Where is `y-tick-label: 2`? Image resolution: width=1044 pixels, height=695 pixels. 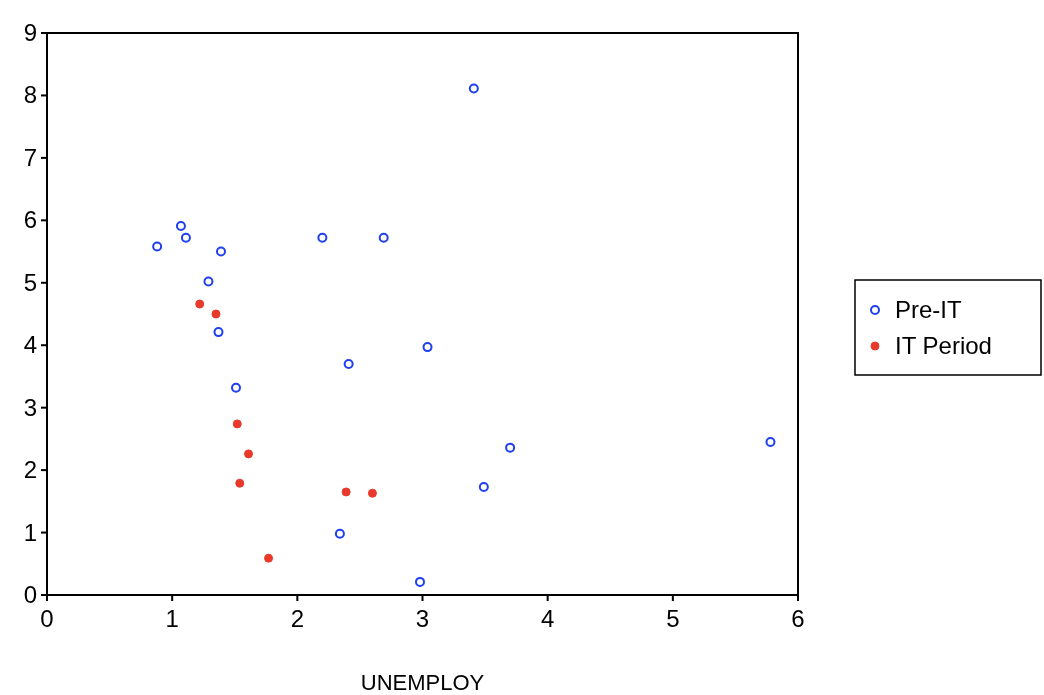 y-tick-label: 2 is located at coordinates (30, 470).